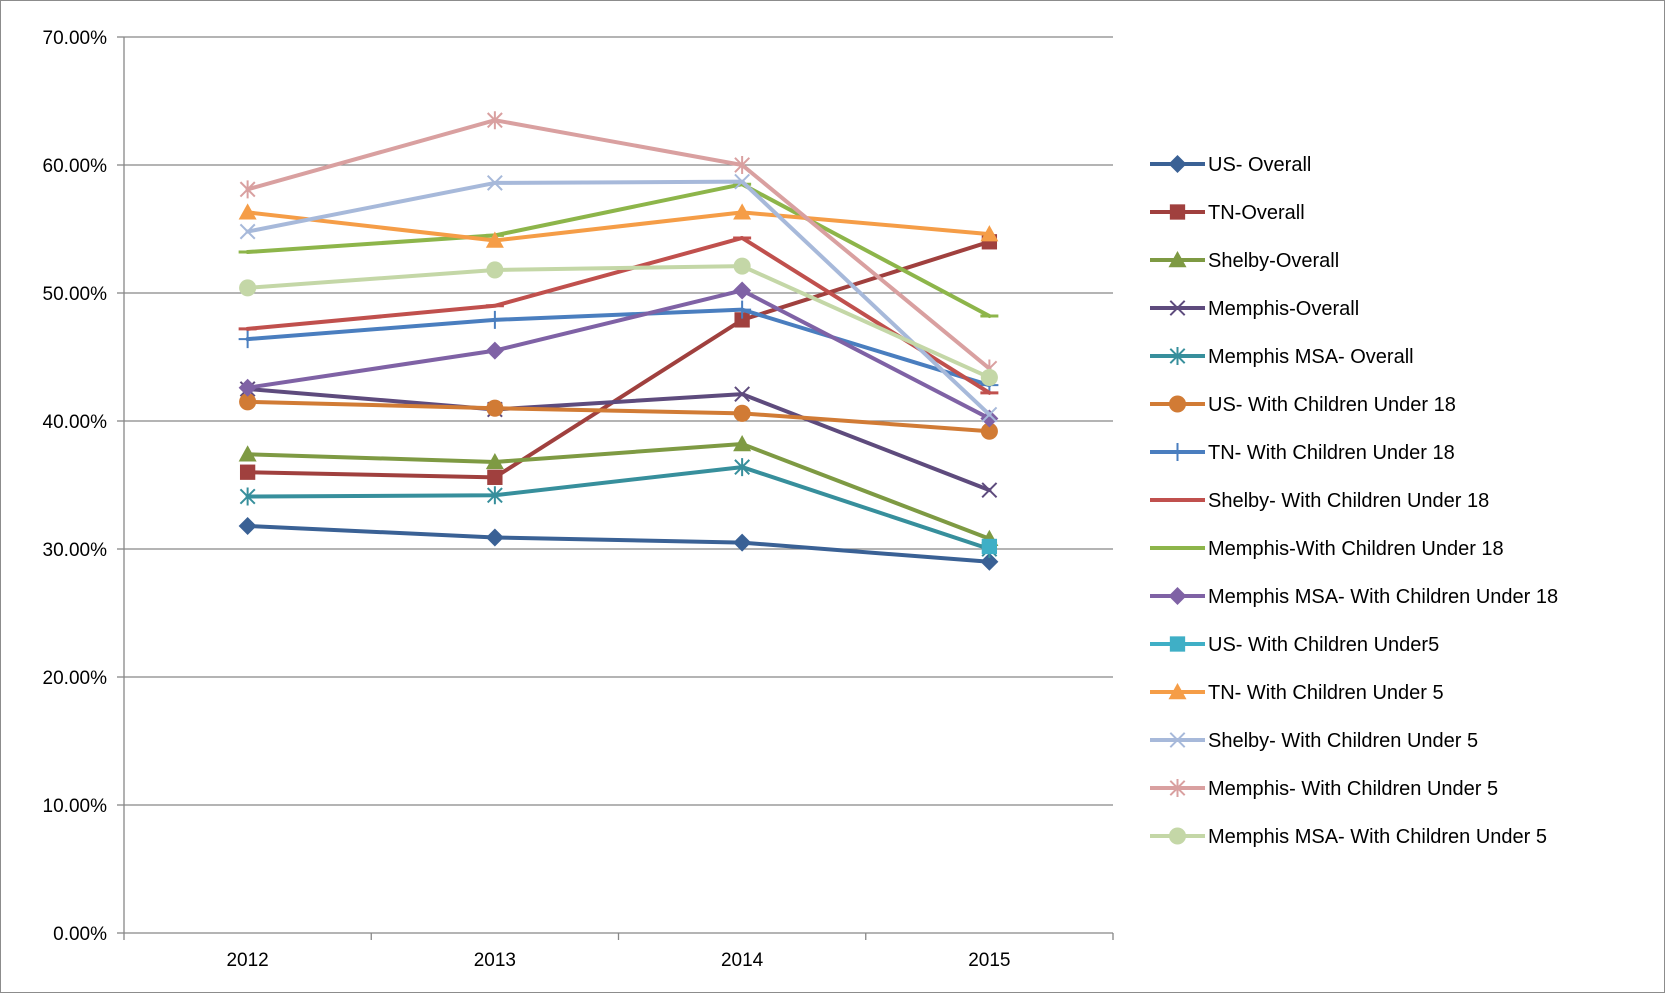  What do you see at coordinates (75, 294) in the screenshot?
I see `y-tick-label: 50.00%` at bounding box center [75, 294].